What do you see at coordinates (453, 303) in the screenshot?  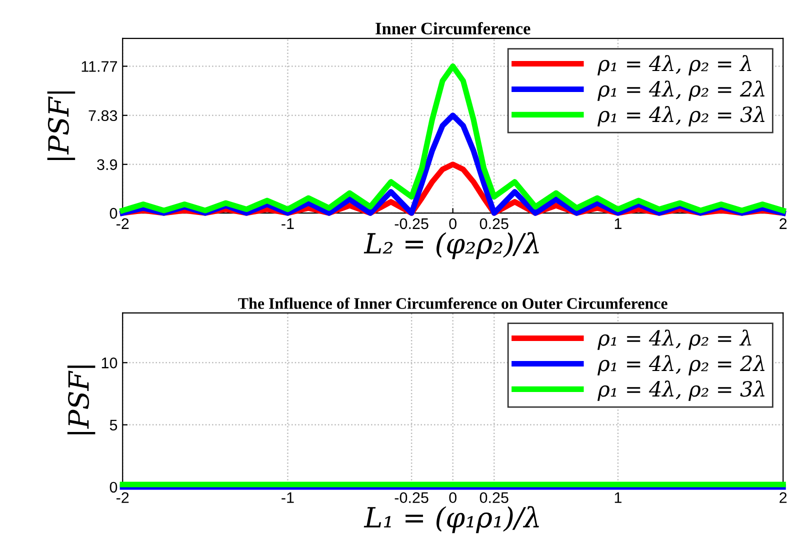 I see `chart-title: The Influence of Inner Circumference on Outer Circumference` at bounding box center [453, 303].